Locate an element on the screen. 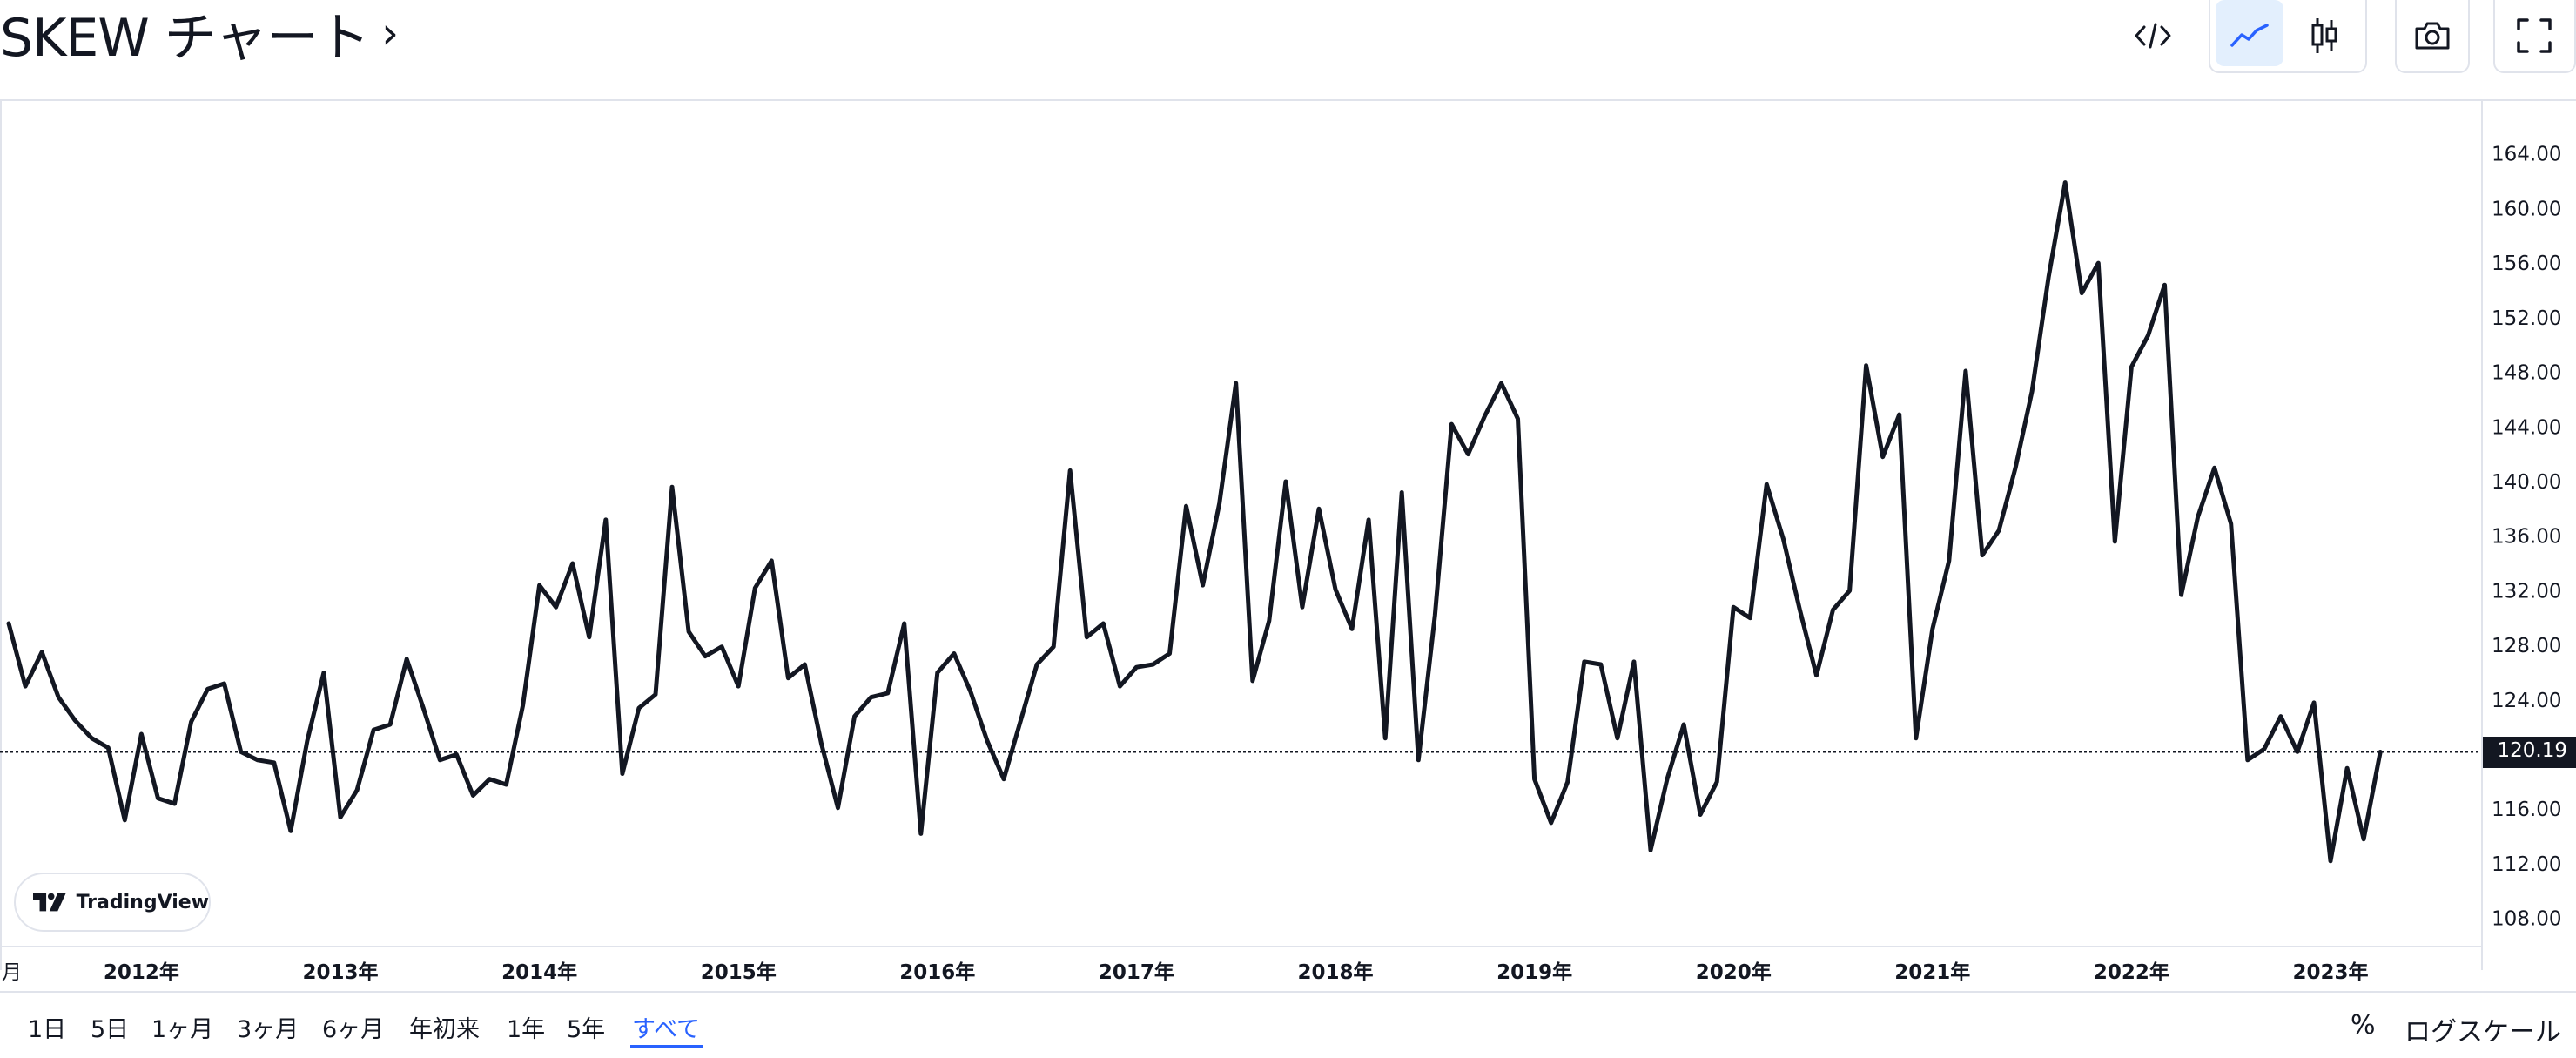  y-tick-label: 124.00 is located at coordinates (2526, 701).